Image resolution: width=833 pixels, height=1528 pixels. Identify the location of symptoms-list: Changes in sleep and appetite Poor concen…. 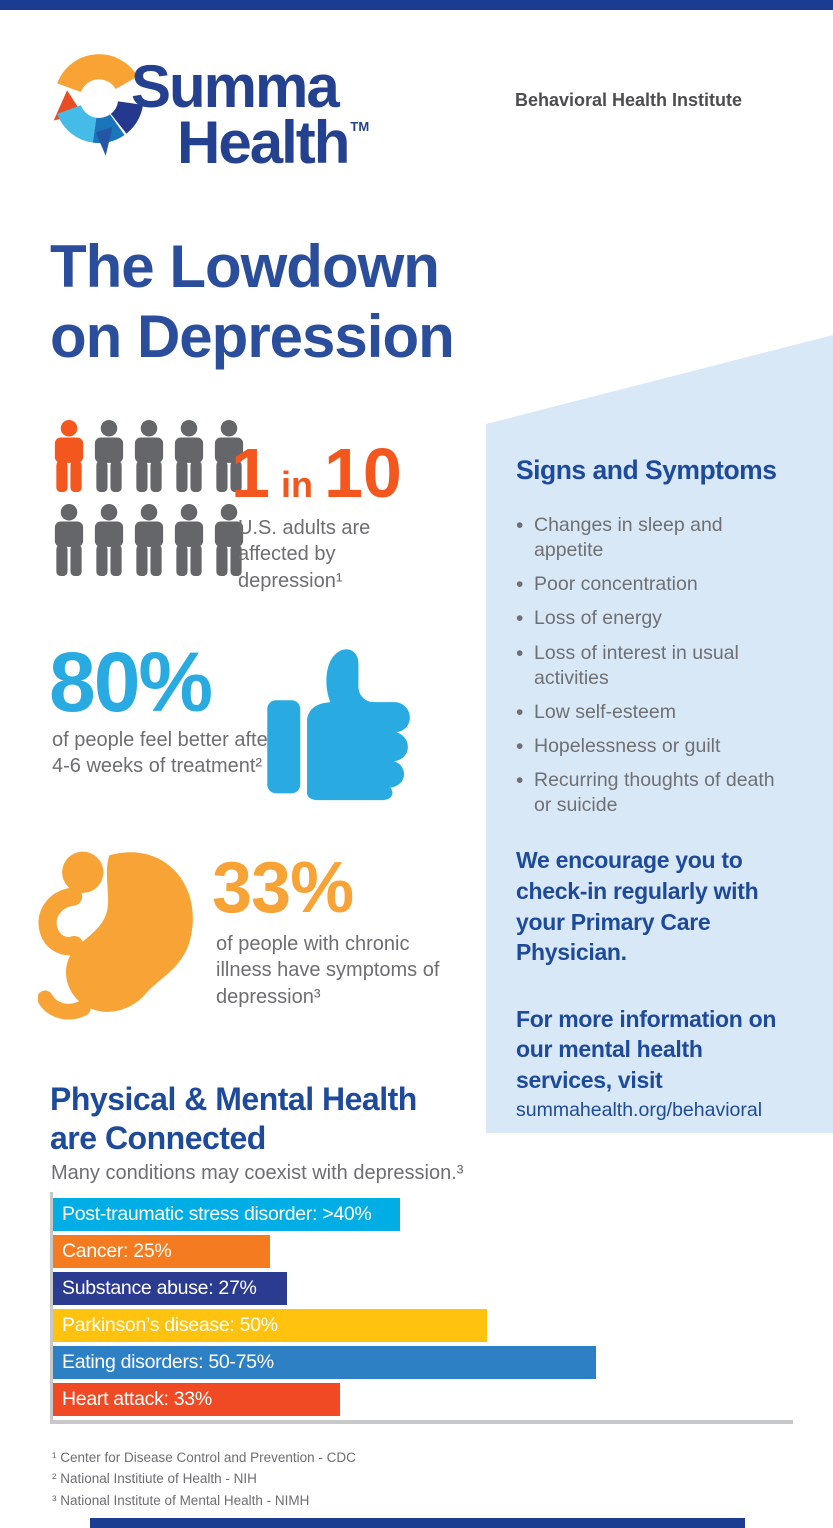
(656, 665).